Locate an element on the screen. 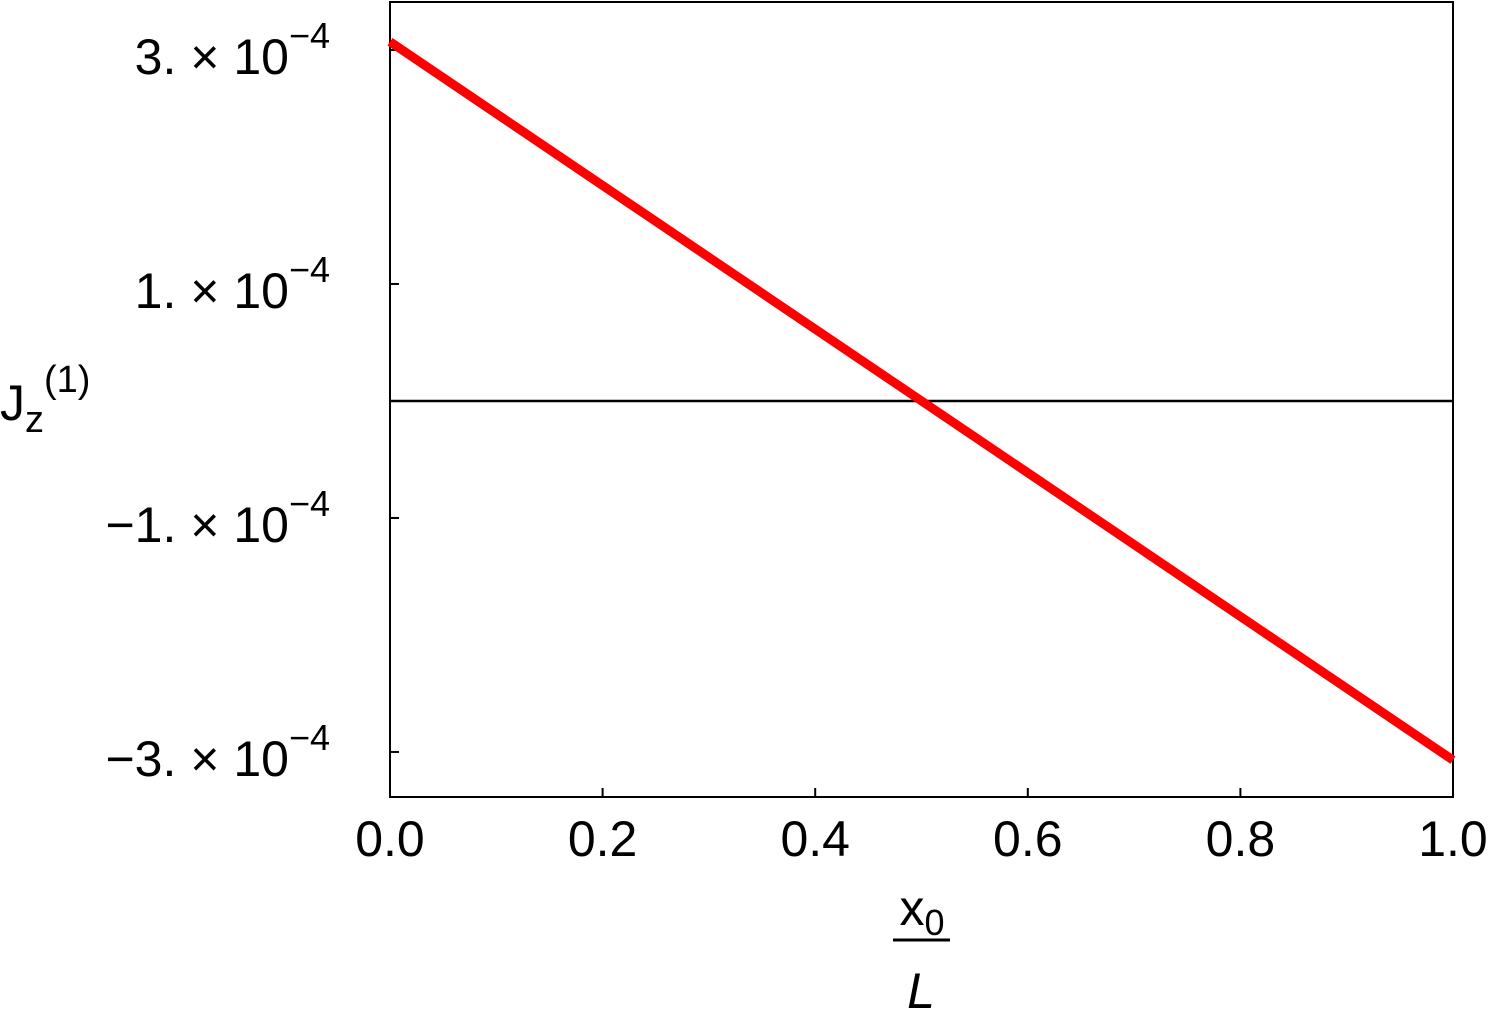 The image size is (1500, 1017). y-label-sup: (1) is located at coordinates (67, 380).